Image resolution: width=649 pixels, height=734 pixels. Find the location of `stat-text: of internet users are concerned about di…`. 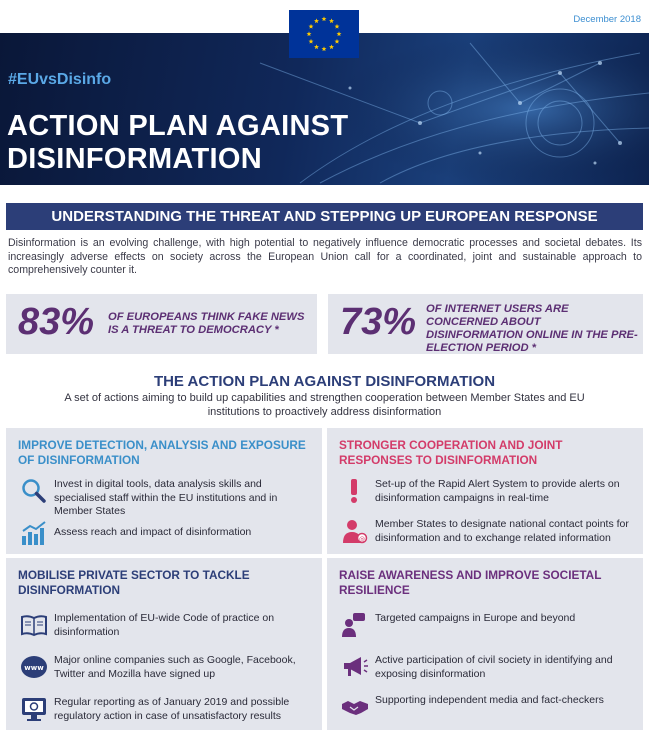

stat-text: of internet users are concerned about di… is located at coordinates (532, 328).